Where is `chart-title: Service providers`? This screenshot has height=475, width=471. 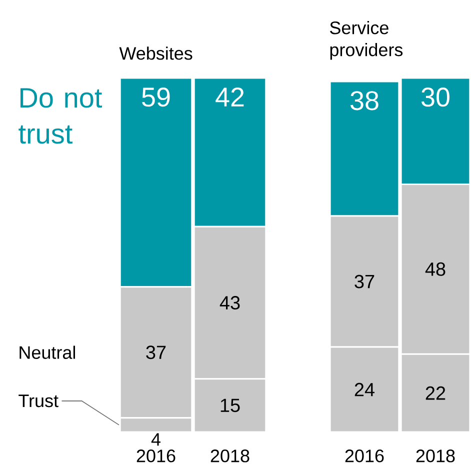
chart-title: Service providers is located at coordinates (366, 40).